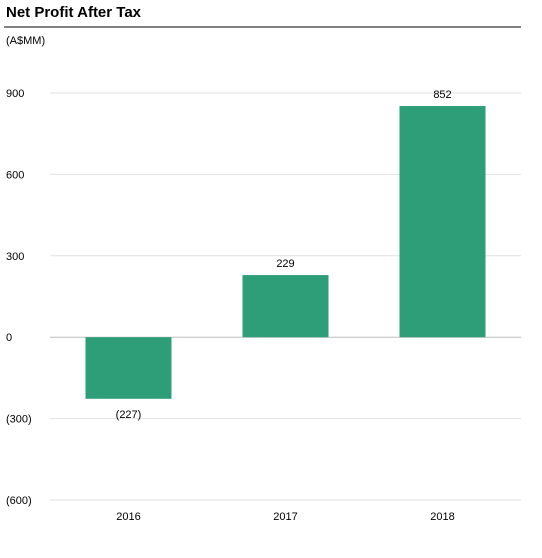 The image size is (542, 558). Describe the element at coordinates (19, 501) in the screenshot. I see `y-tick-label: (600)` at that location.